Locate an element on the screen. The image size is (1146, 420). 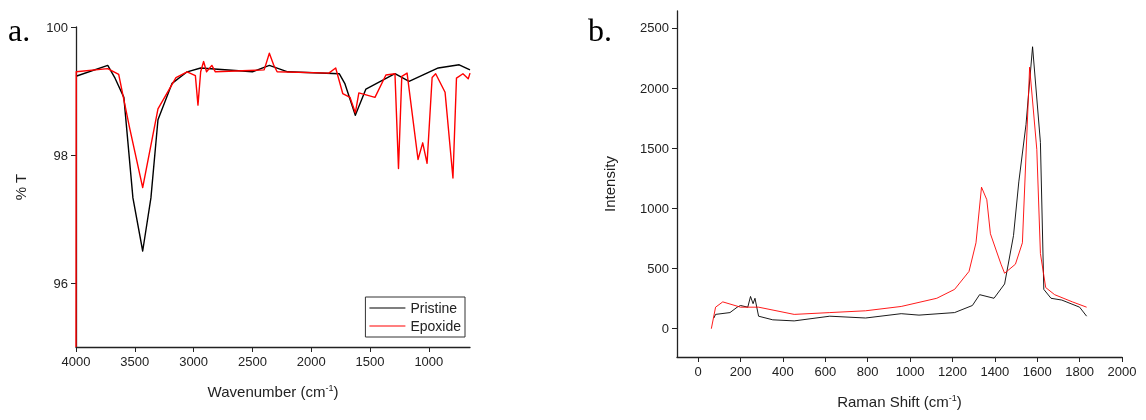
y-tick-label: 1000 is located at coordinates (654, 208).